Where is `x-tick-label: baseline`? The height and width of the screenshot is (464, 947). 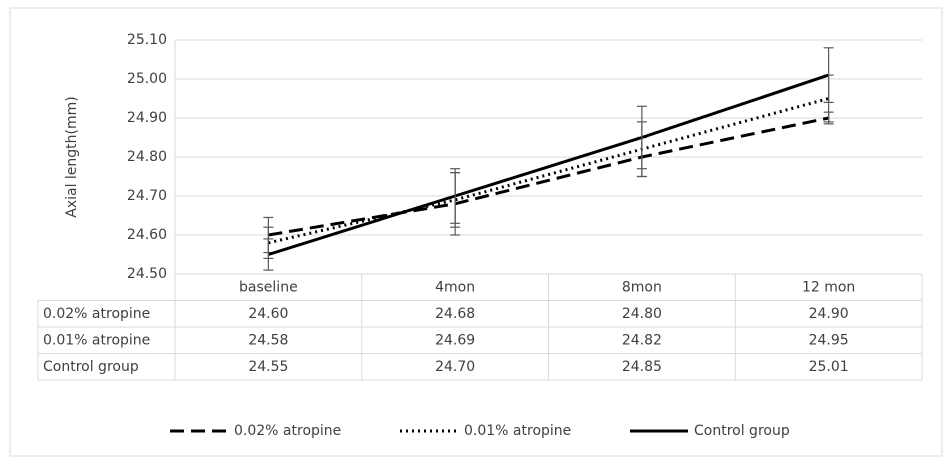
x-tick-label: baseline is located at coordinates (268, 287).